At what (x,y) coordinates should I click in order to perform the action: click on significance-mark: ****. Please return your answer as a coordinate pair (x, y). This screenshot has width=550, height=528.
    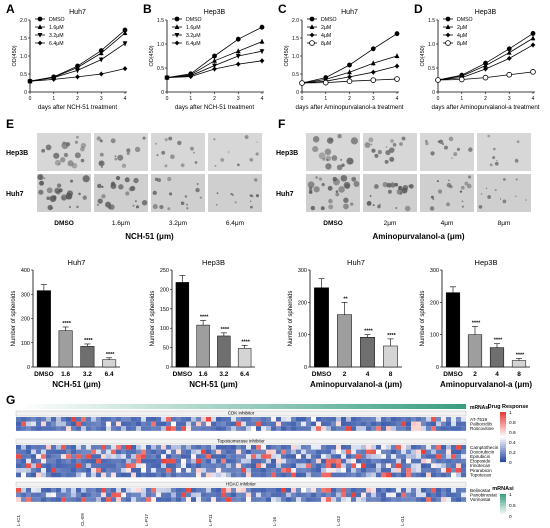
    Looking at the image, I should click on (225, 330).